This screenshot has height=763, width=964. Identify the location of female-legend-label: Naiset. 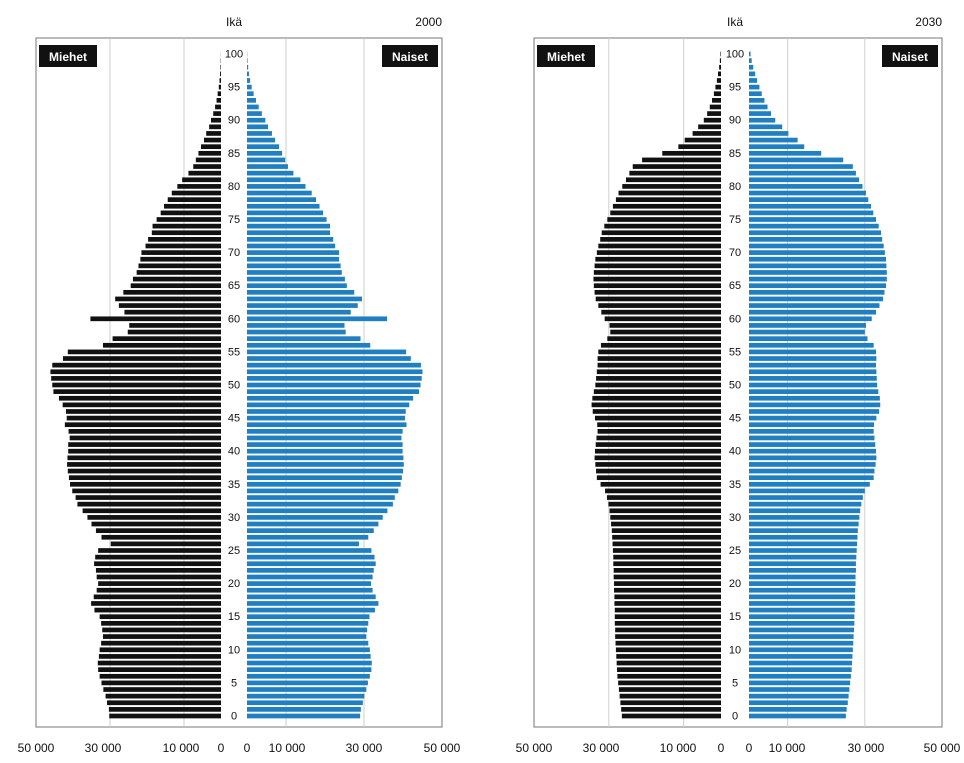
(410, 57).